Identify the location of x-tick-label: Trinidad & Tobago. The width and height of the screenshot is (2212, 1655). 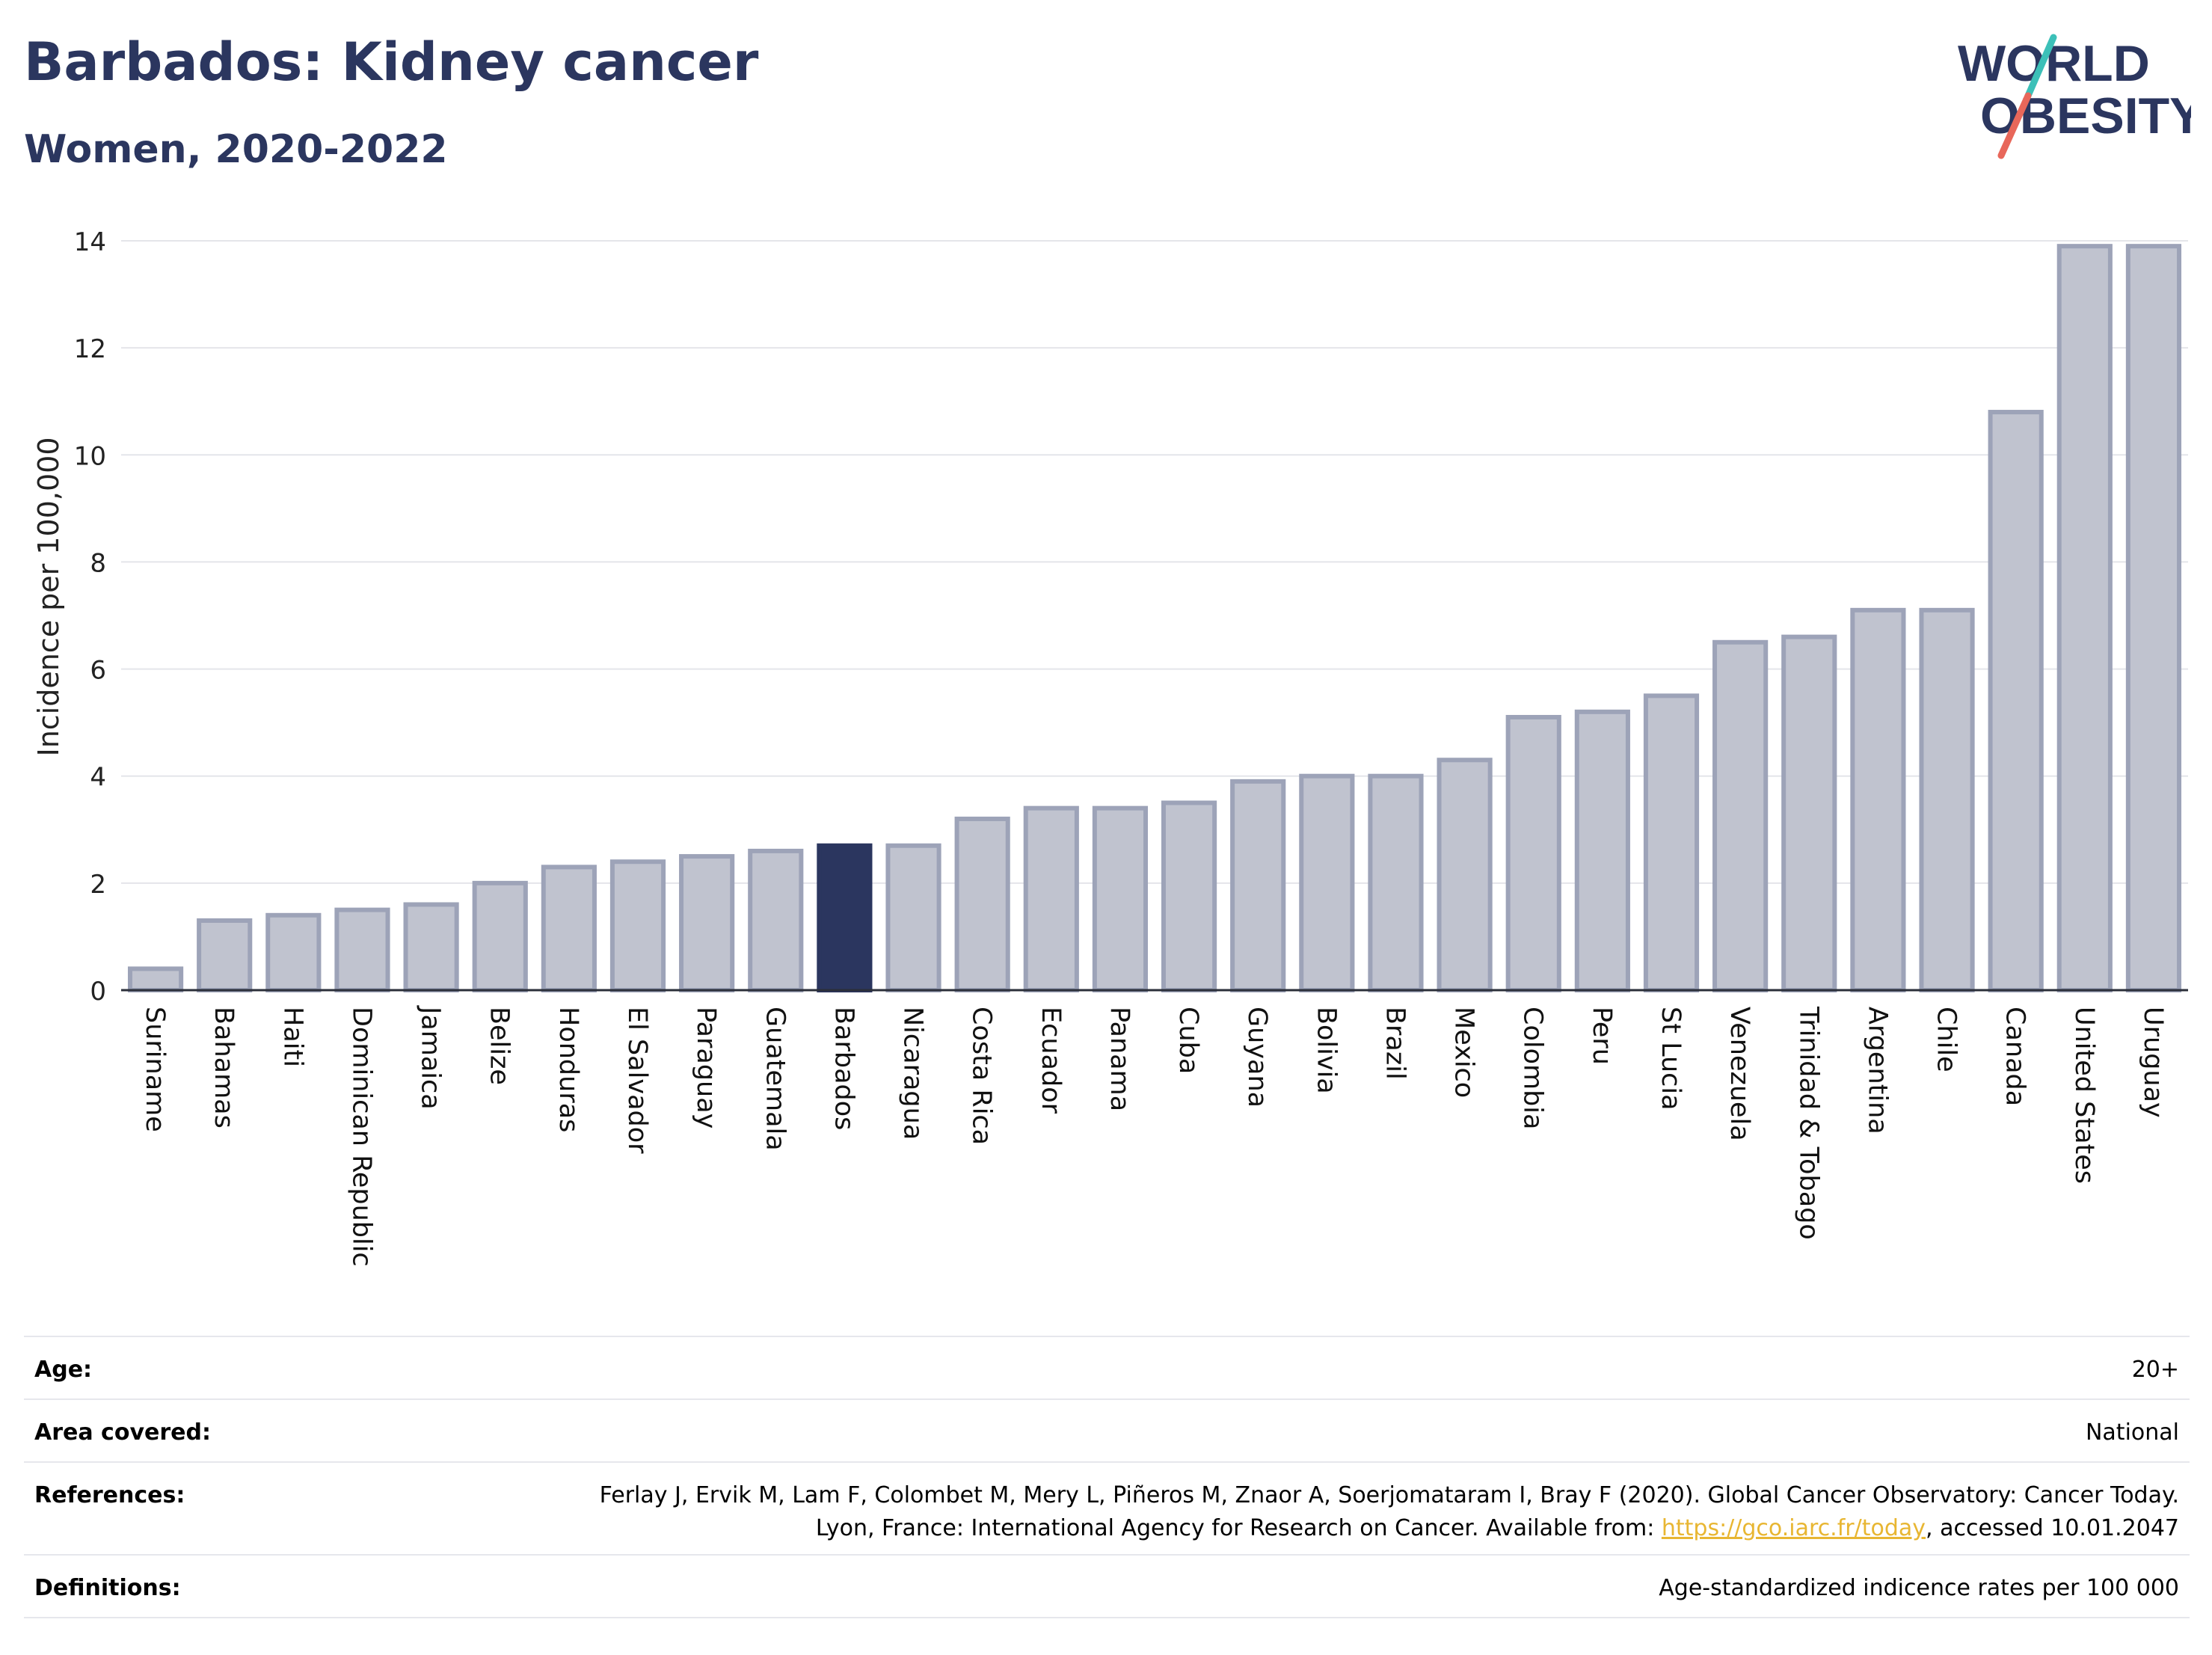
(1808, 1123).